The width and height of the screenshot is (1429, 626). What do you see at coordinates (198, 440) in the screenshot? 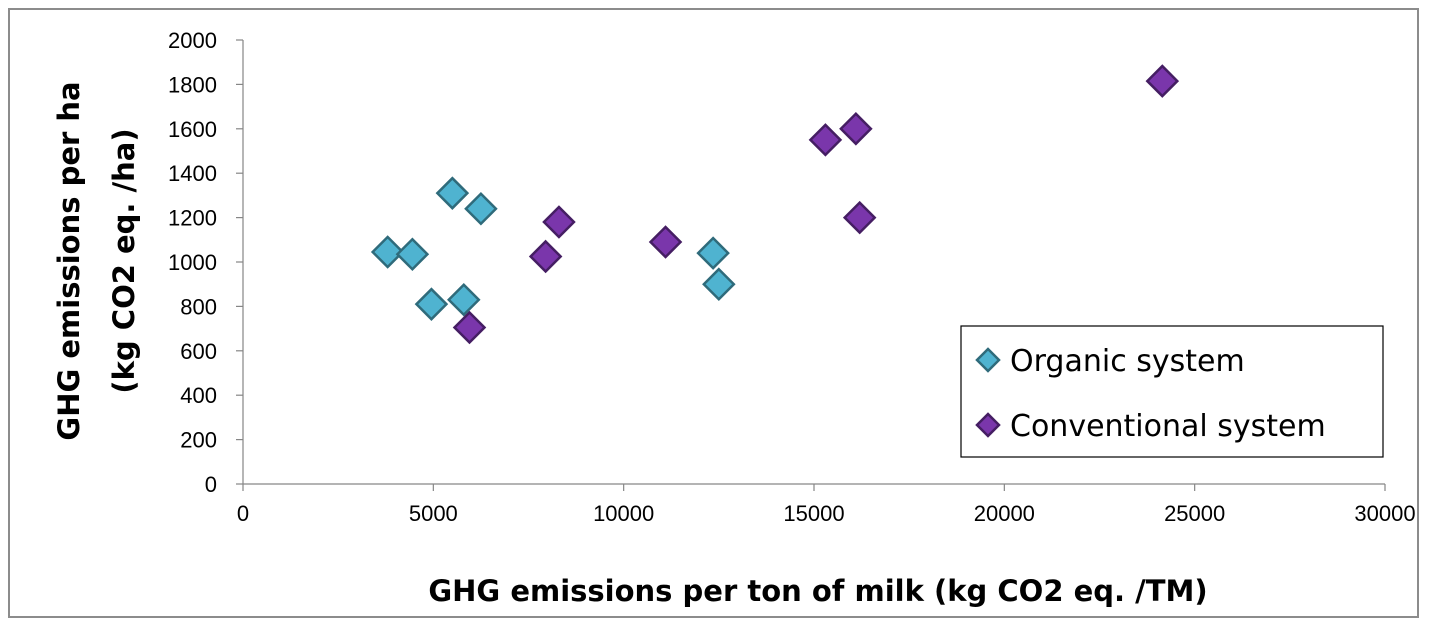
I see `y-tick-label: 200` at bounding box center [198, 440].